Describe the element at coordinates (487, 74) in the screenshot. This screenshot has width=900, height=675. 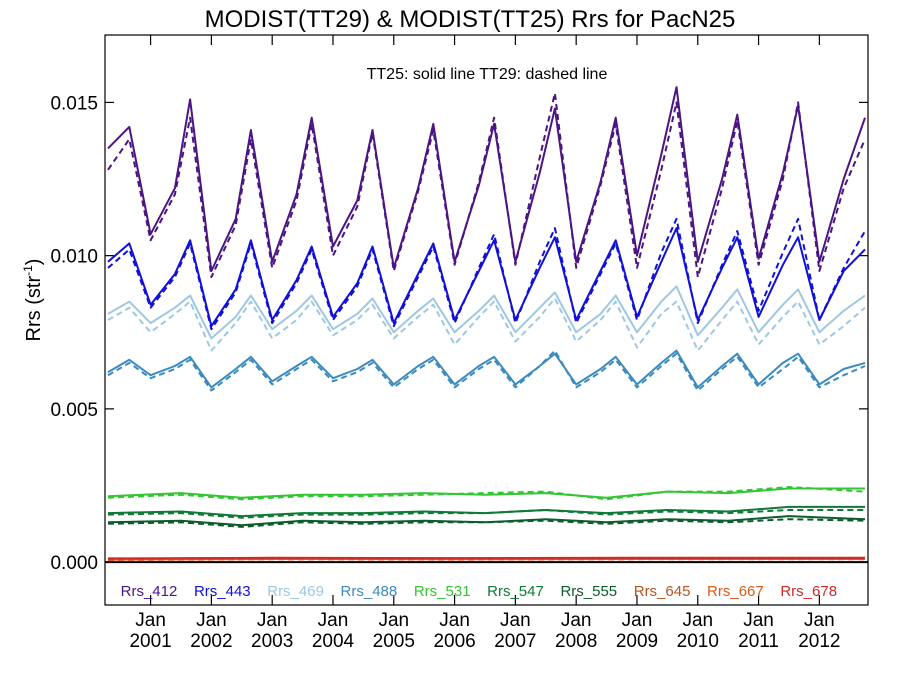
I see `line-style-note: TT25: solid line TT29: dashed line` at that location.